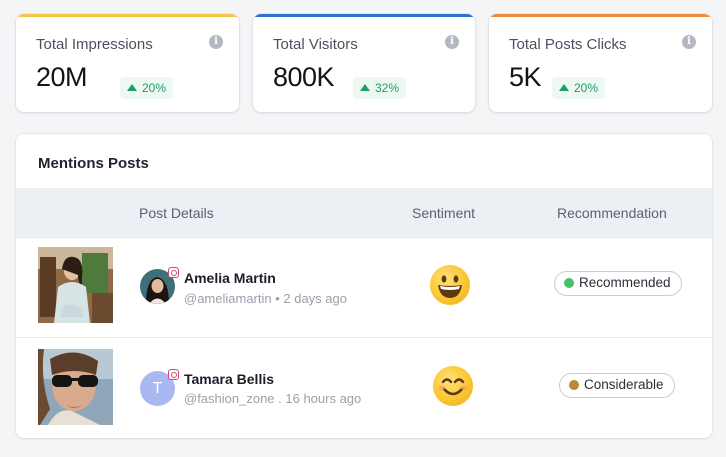 The image size is (726, 457). I want to click on stat-card-visitors: Total Visitors i 800K 32%, so click(364, 63).